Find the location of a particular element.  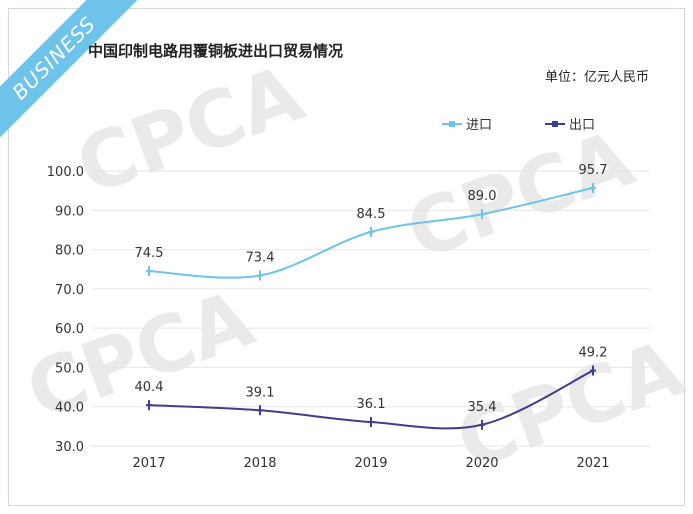

data-label: 35.4 is located at coordinates (482, 407).